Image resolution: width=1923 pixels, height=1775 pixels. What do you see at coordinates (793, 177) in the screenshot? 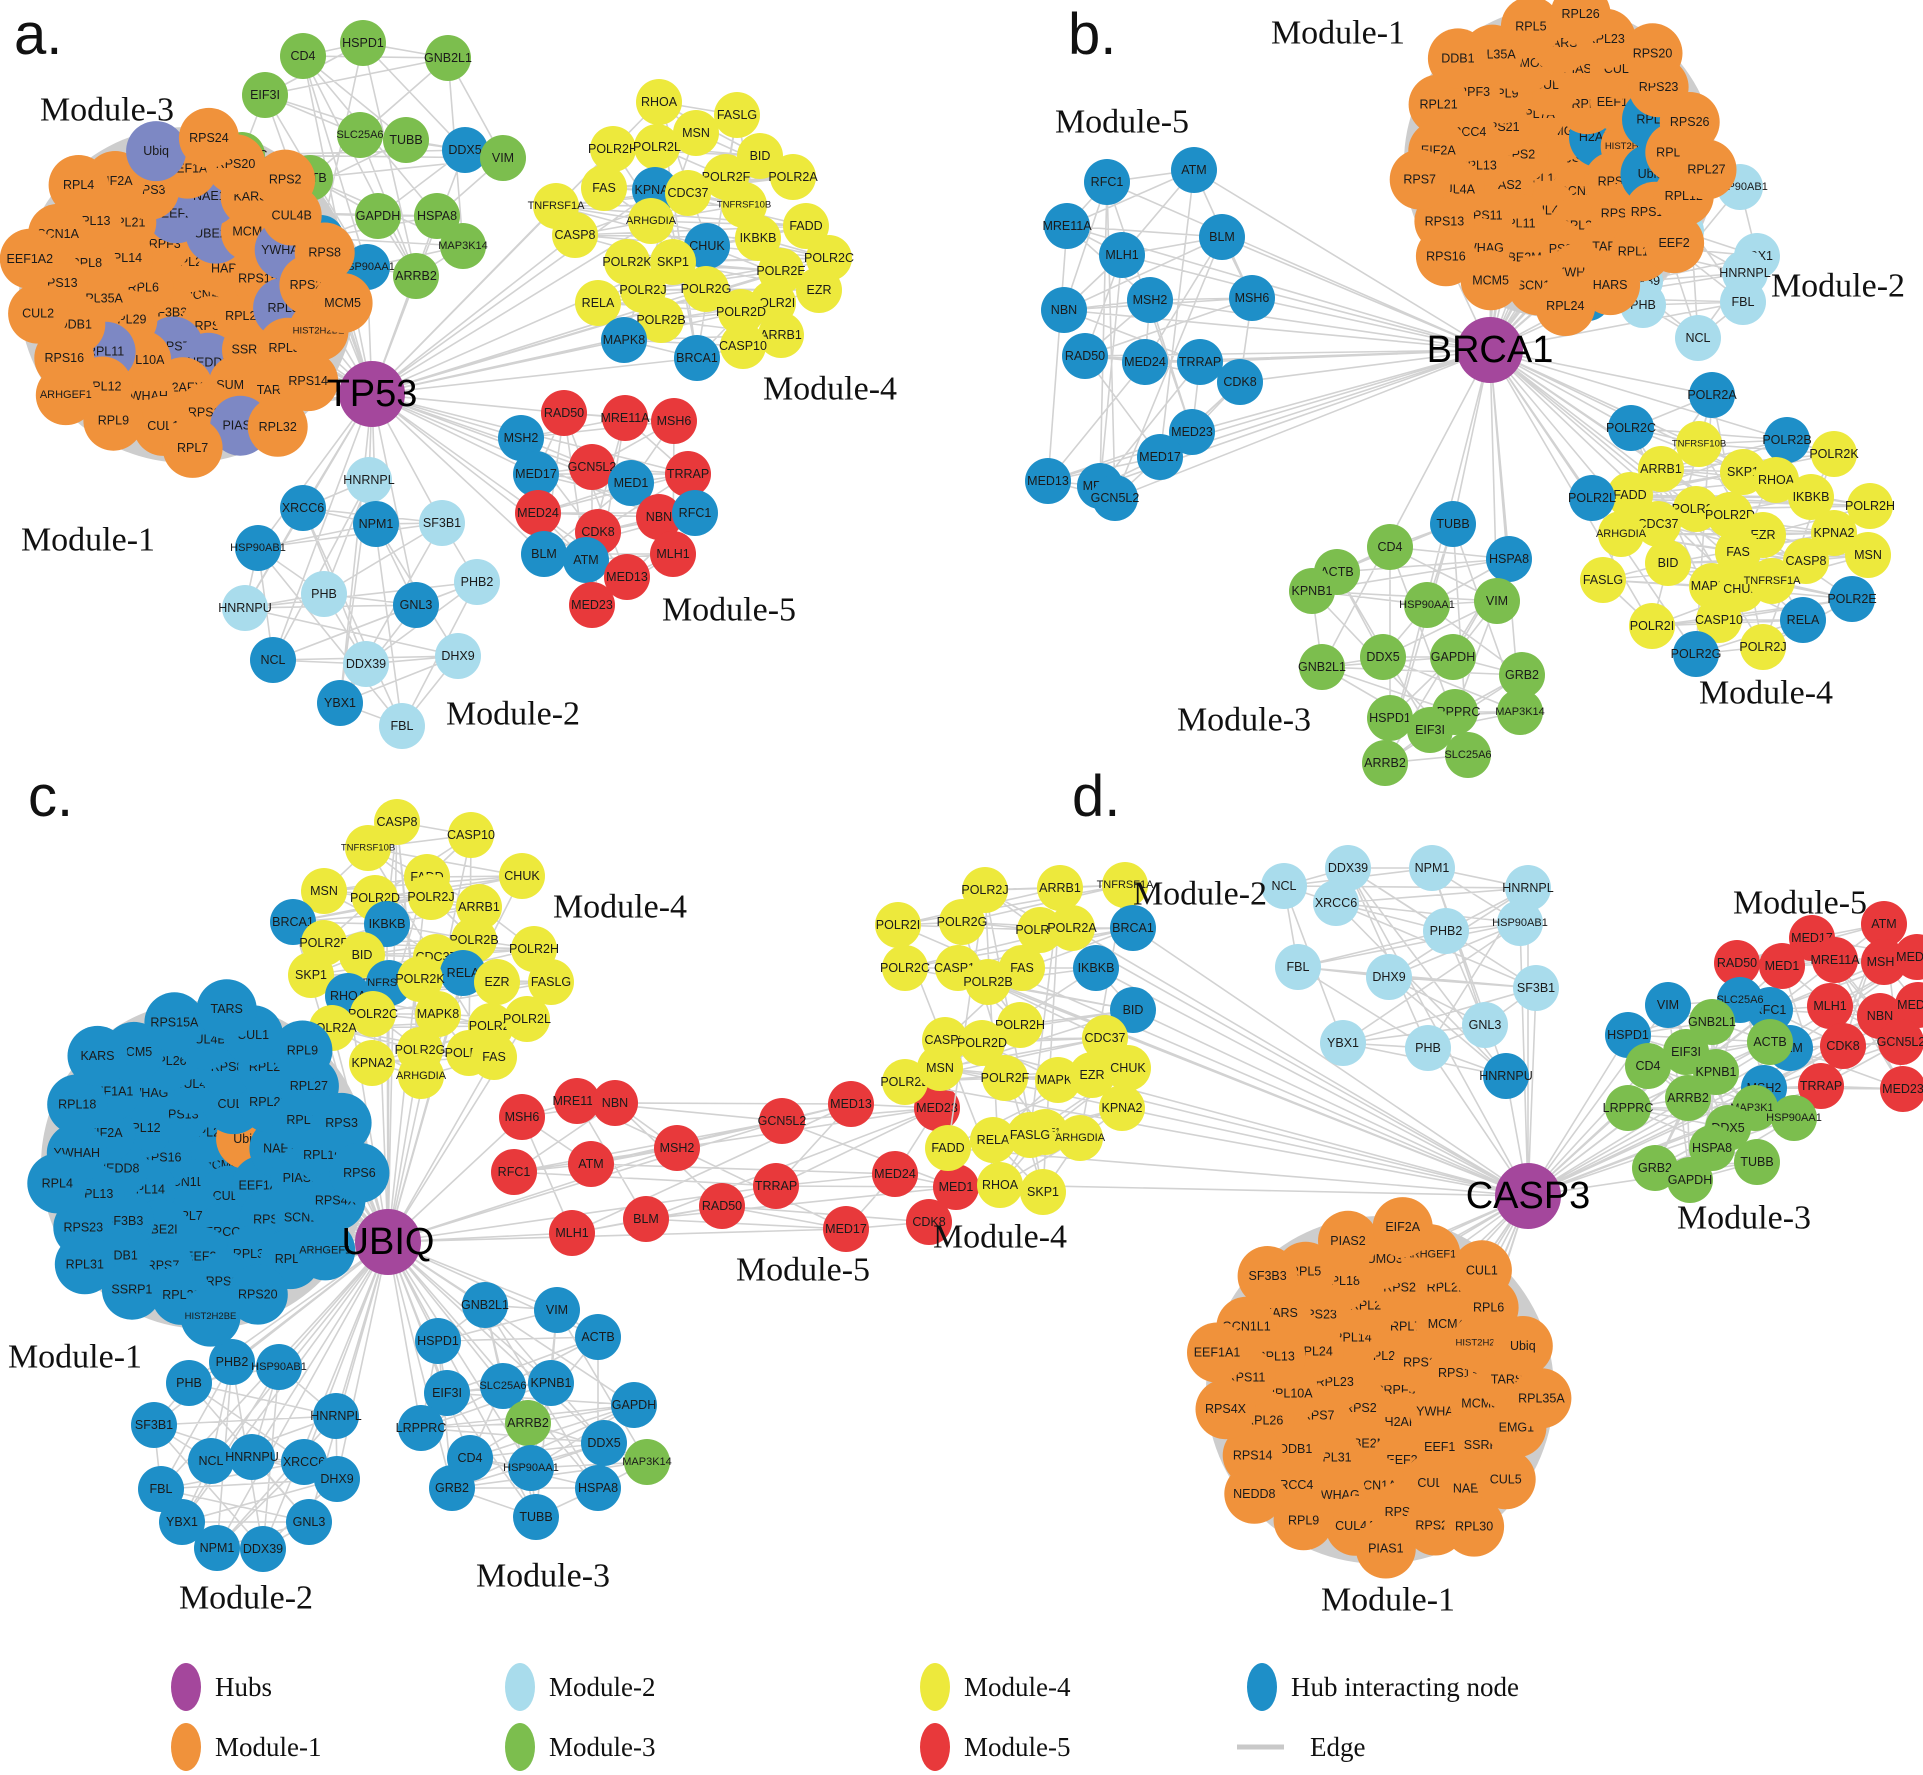
I see `node-POLR2A: POLR2A` at bounding box center [793, 177].